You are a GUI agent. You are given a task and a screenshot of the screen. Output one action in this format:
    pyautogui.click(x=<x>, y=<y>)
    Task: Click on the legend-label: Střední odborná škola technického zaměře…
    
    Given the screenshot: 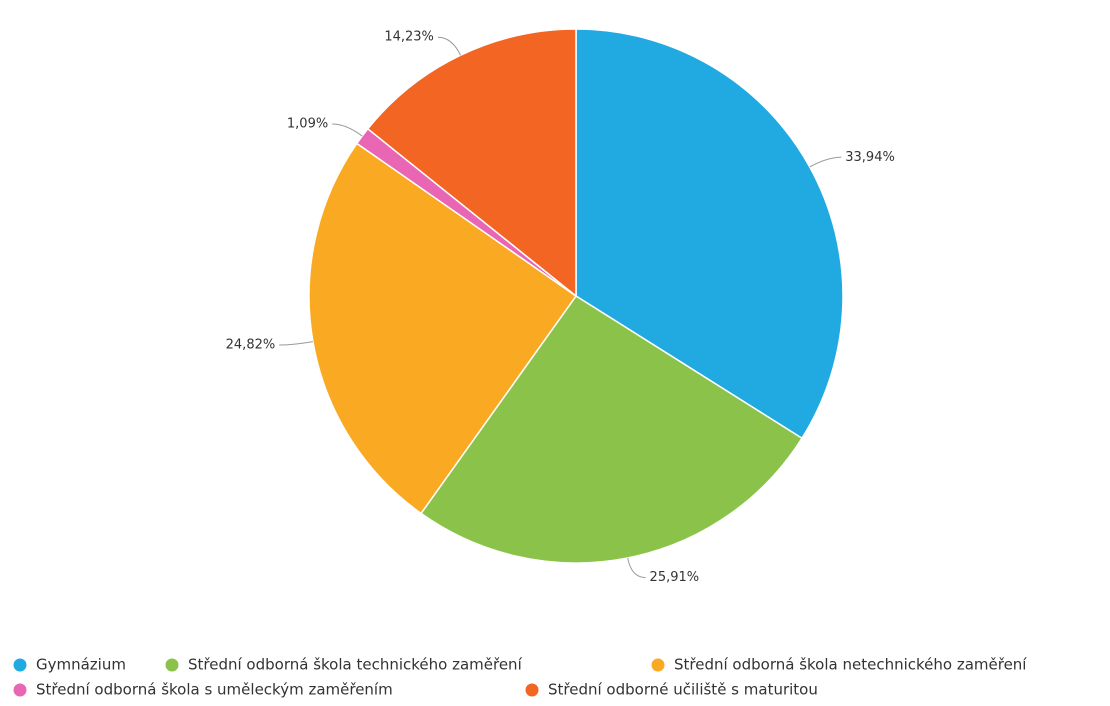 What is the action you would take?
    pyautogui.click(x=355, y=665)
    